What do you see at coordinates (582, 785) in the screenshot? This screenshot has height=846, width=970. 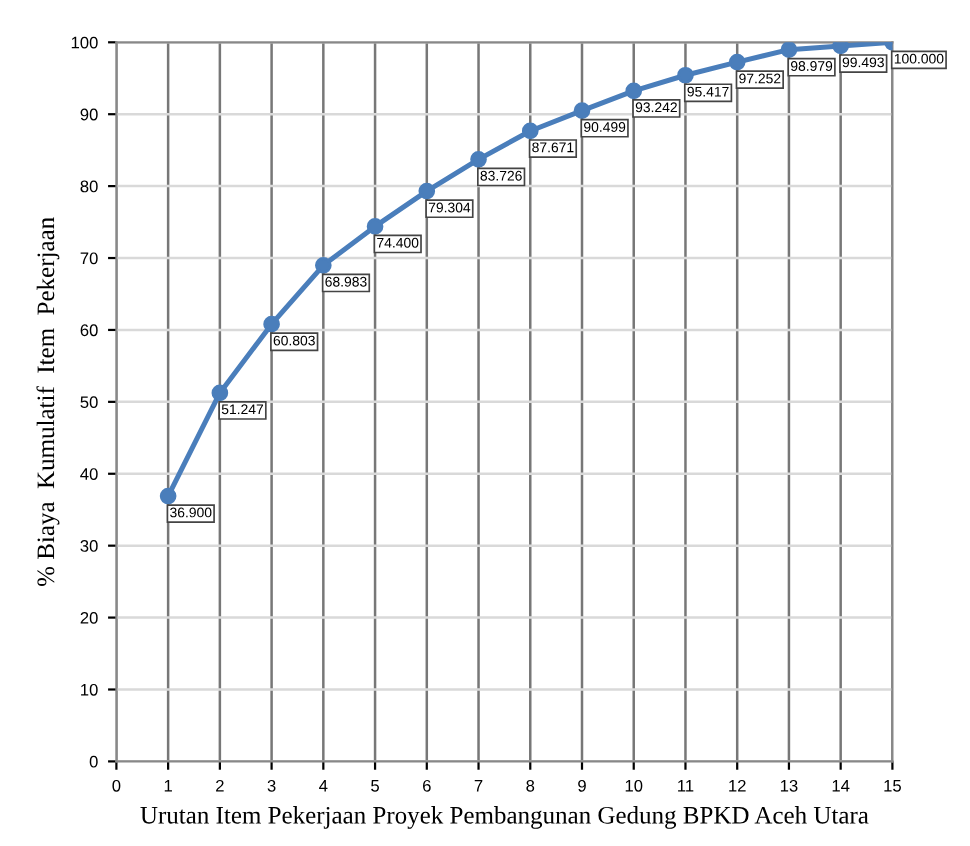 I see `x-tick-label: 9` at bounding box center [582, 785].